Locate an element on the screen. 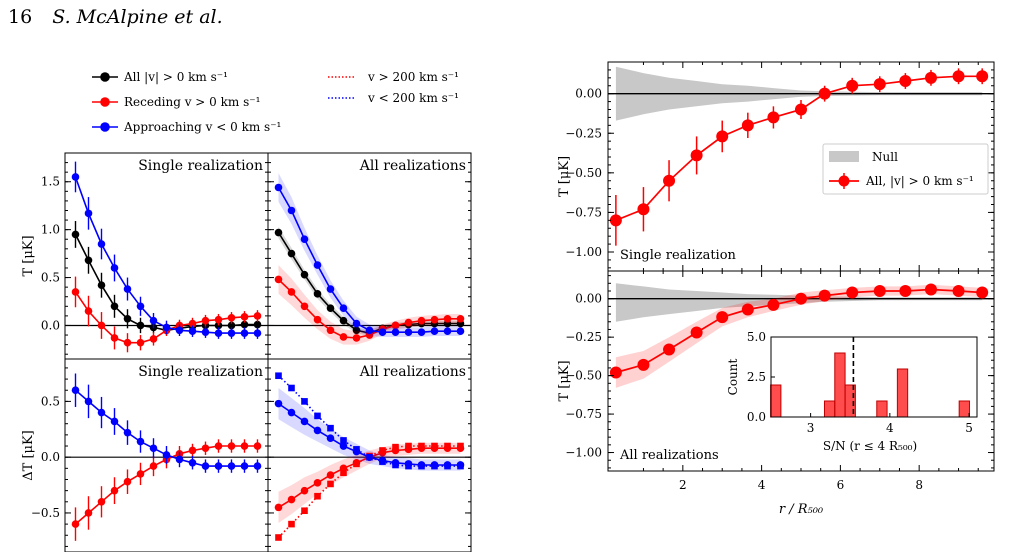  panel-left-bottom-single: Single realization −0.5 0.0 0.5 ΔT [μK] is located at coordinates (145, 455).